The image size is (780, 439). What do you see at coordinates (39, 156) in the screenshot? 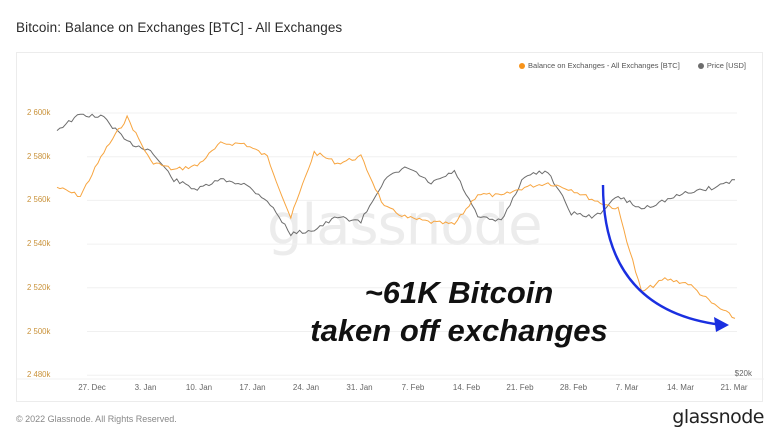
I see `y-tick-label: 2 580k` at bounding box center [39, 156].